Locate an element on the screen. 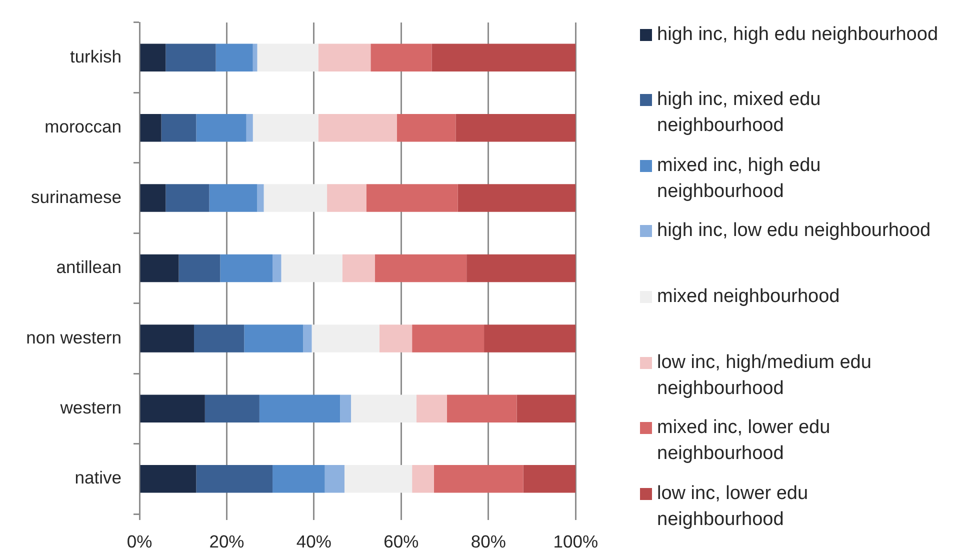  legend-label: mixed inc, lower edu neighbourhood is located at coordinates (744, 441).